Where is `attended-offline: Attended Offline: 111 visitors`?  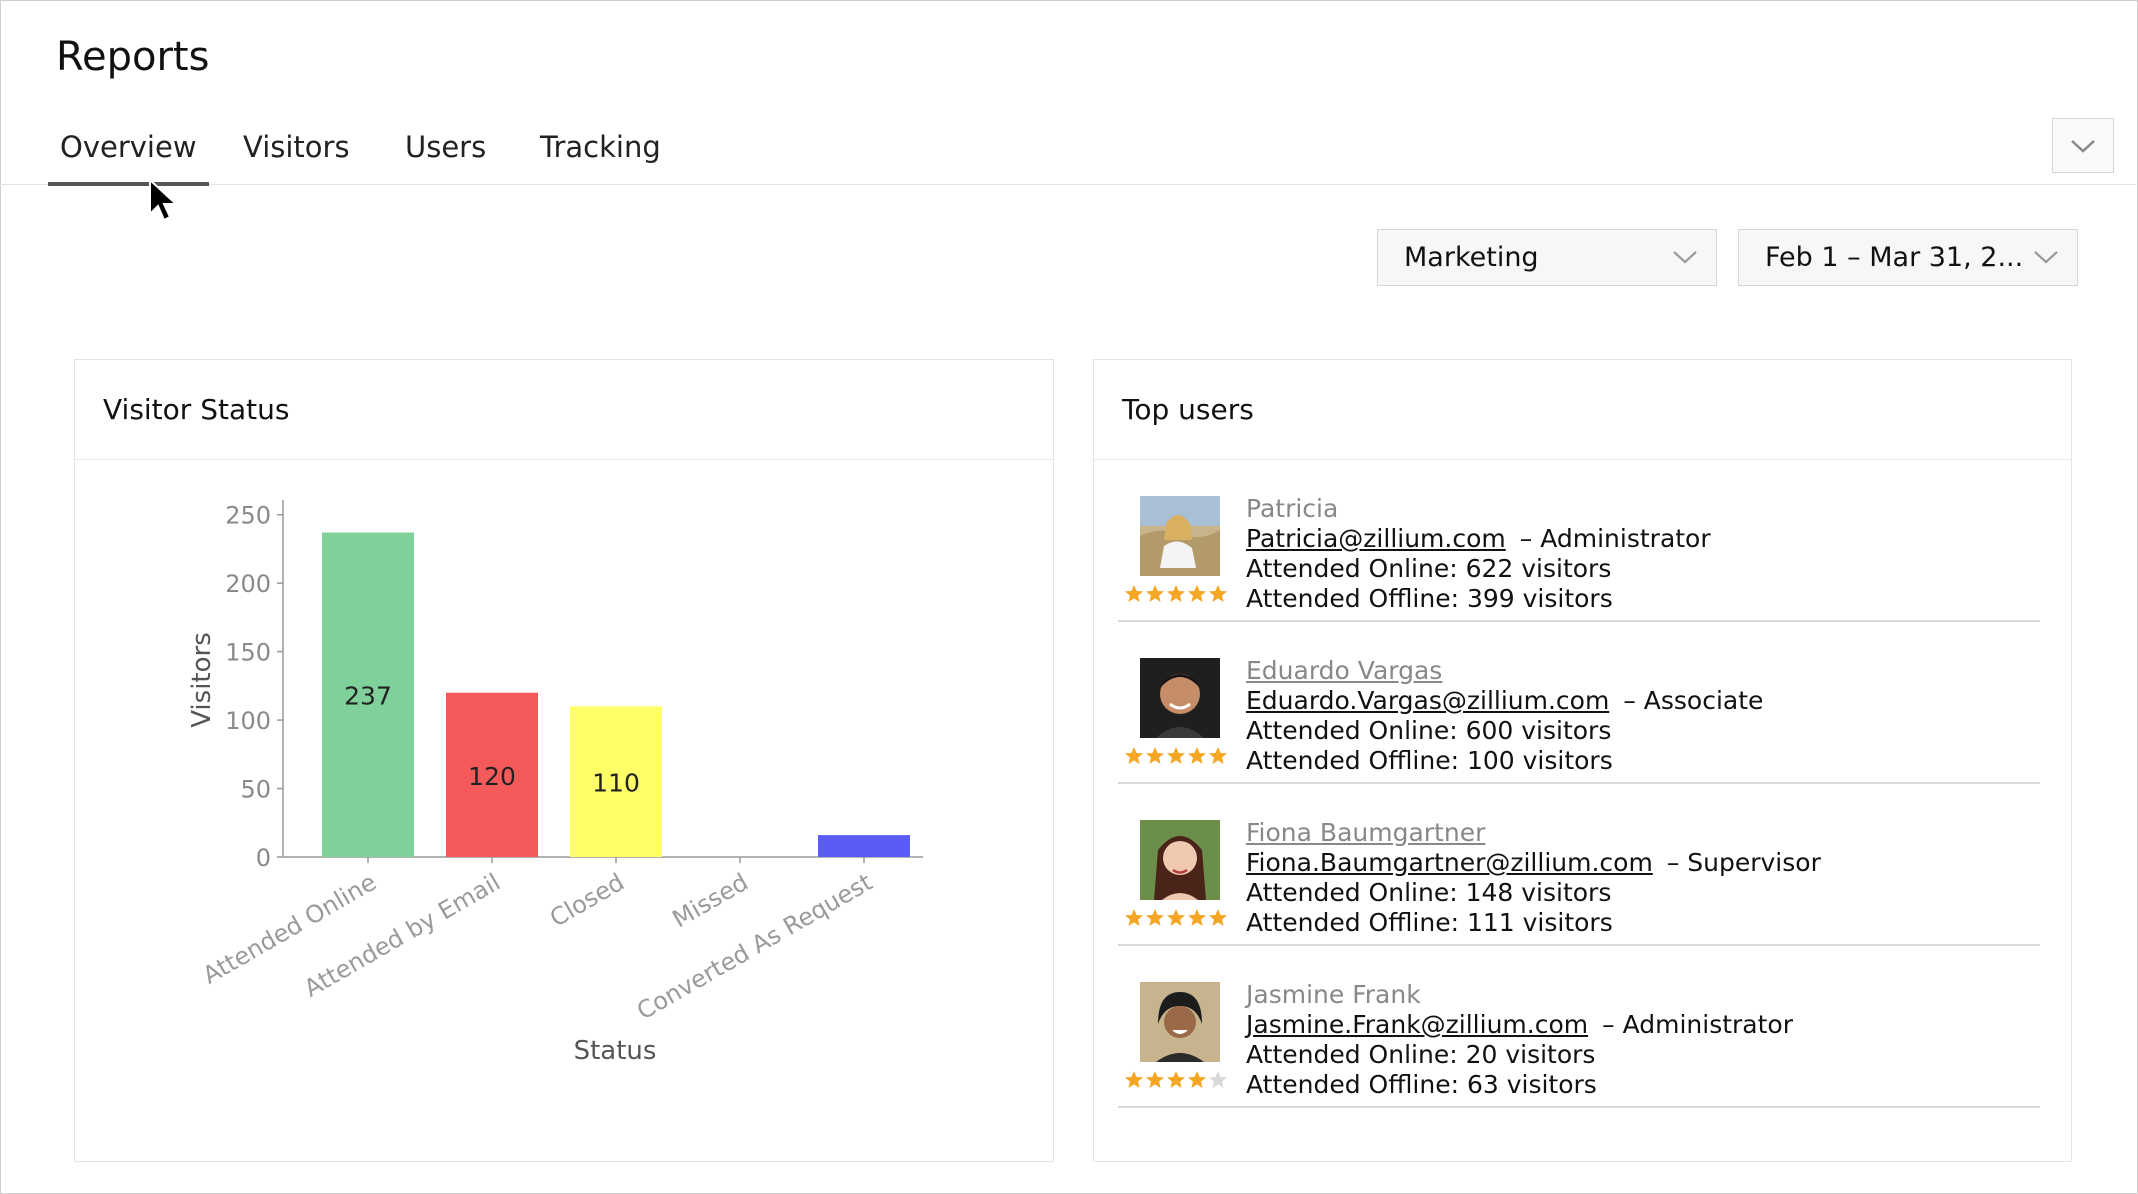
attended-offline: Attended Offline: 111 visitors is located at coordinates (1429, 922).